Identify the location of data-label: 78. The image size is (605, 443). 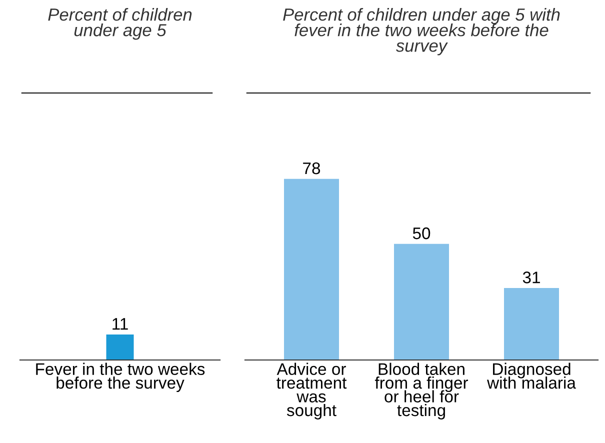
(311, 168).